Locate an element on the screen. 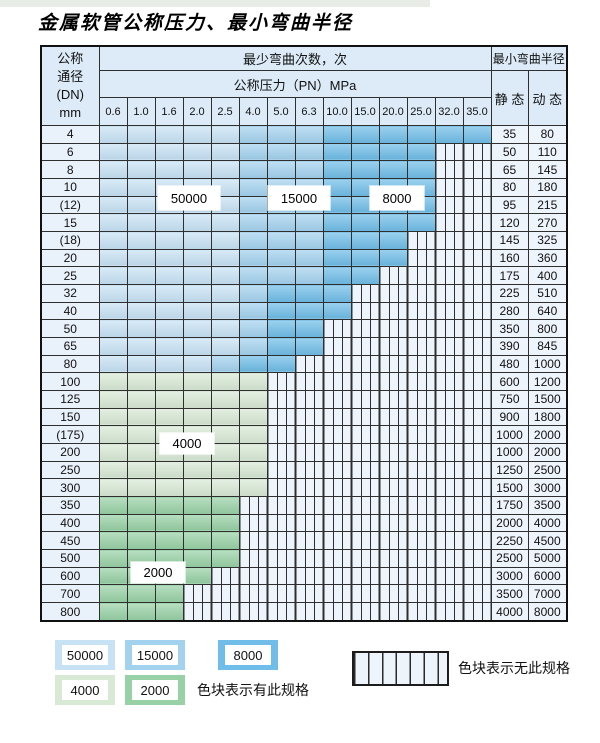  dynamic-value: 6000 is located at coordinates (547, 576).